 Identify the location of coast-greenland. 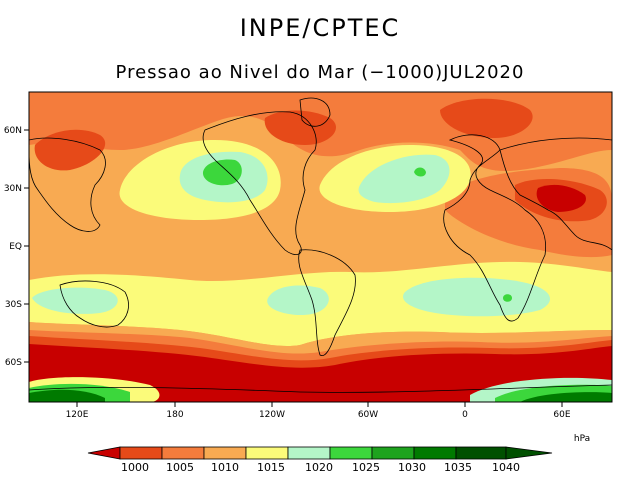
(315, 112).